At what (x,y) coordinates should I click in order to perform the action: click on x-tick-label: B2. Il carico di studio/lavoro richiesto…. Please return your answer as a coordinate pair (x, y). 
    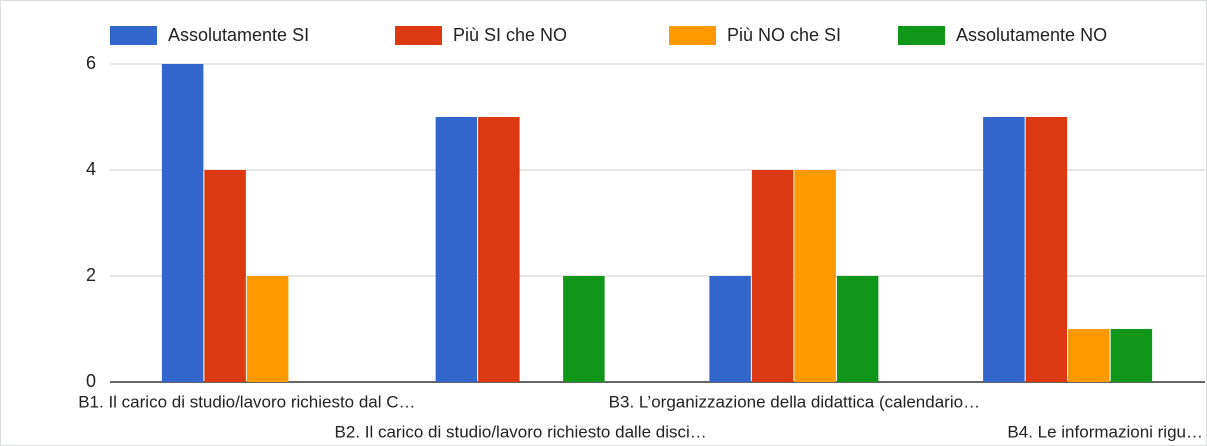
    Looking at the image, I should click on (520, 431).